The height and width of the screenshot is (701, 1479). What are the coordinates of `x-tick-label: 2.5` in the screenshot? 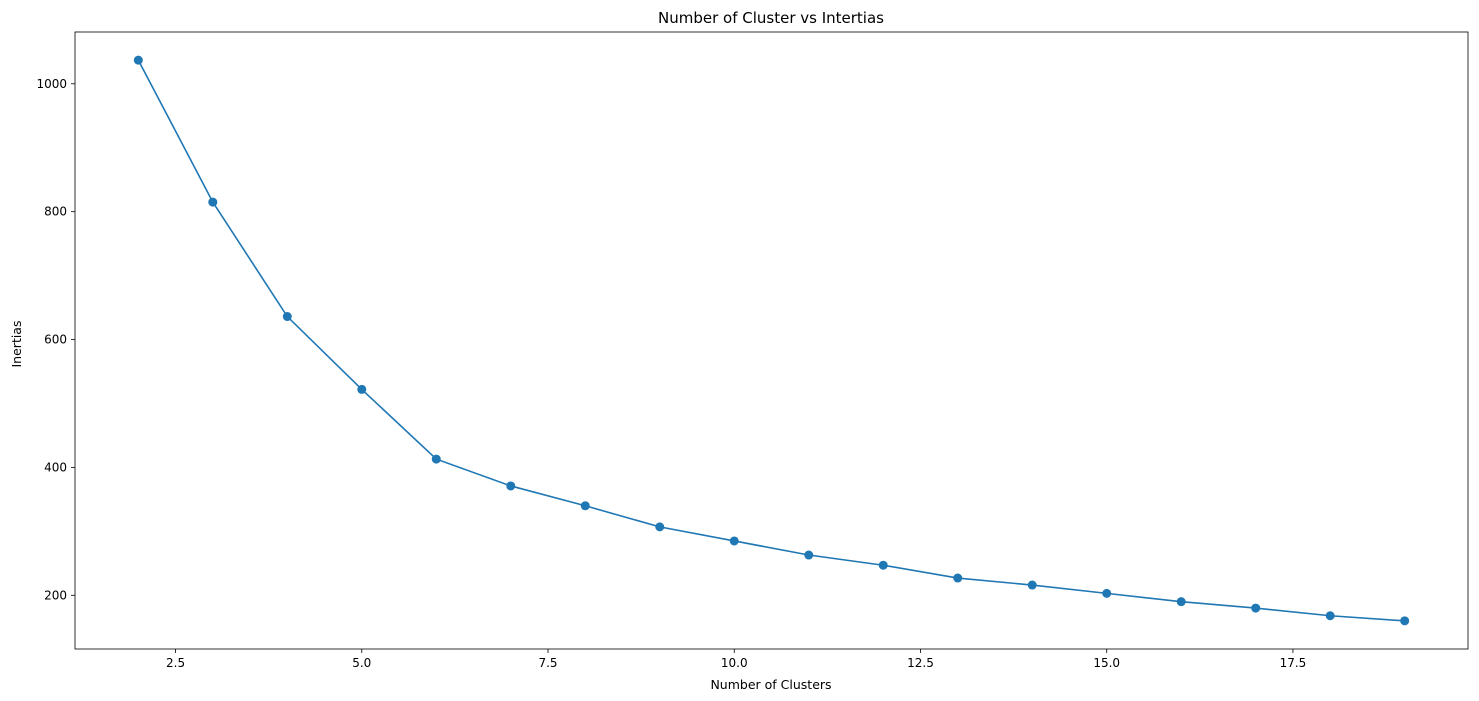 It's located at (175, 663).